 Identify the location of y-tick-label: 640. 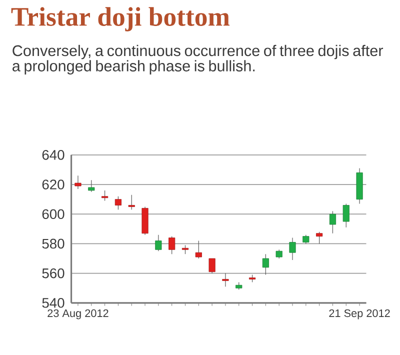
(53, 155).